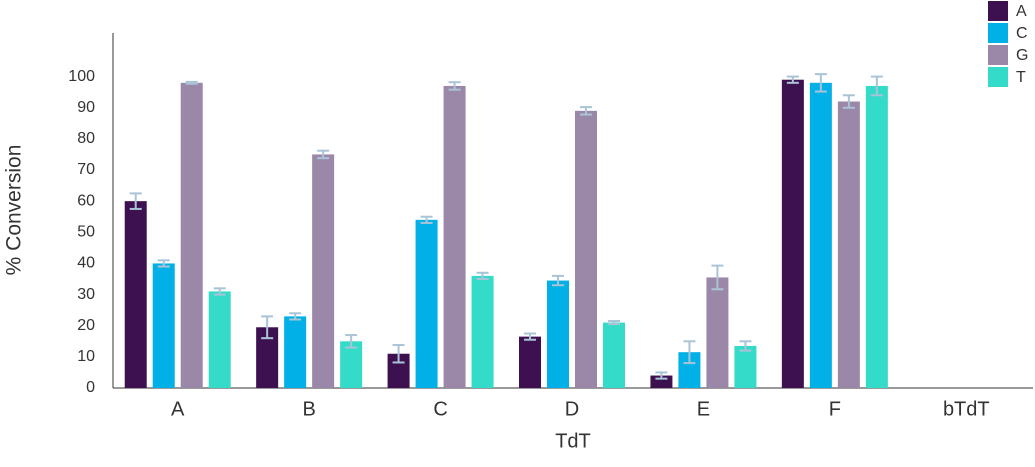  I want to click on y-tick-label: 50, so click(86, 232).